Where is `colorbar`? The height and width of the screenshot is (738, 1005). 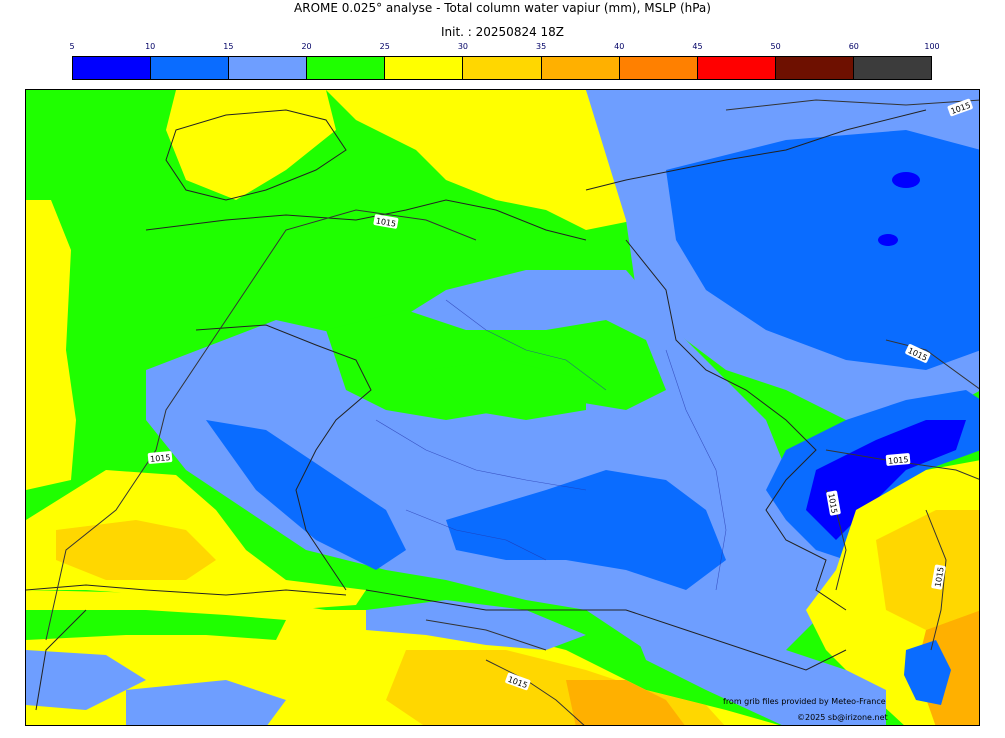
colorbar is located at coordinates (502, 68).